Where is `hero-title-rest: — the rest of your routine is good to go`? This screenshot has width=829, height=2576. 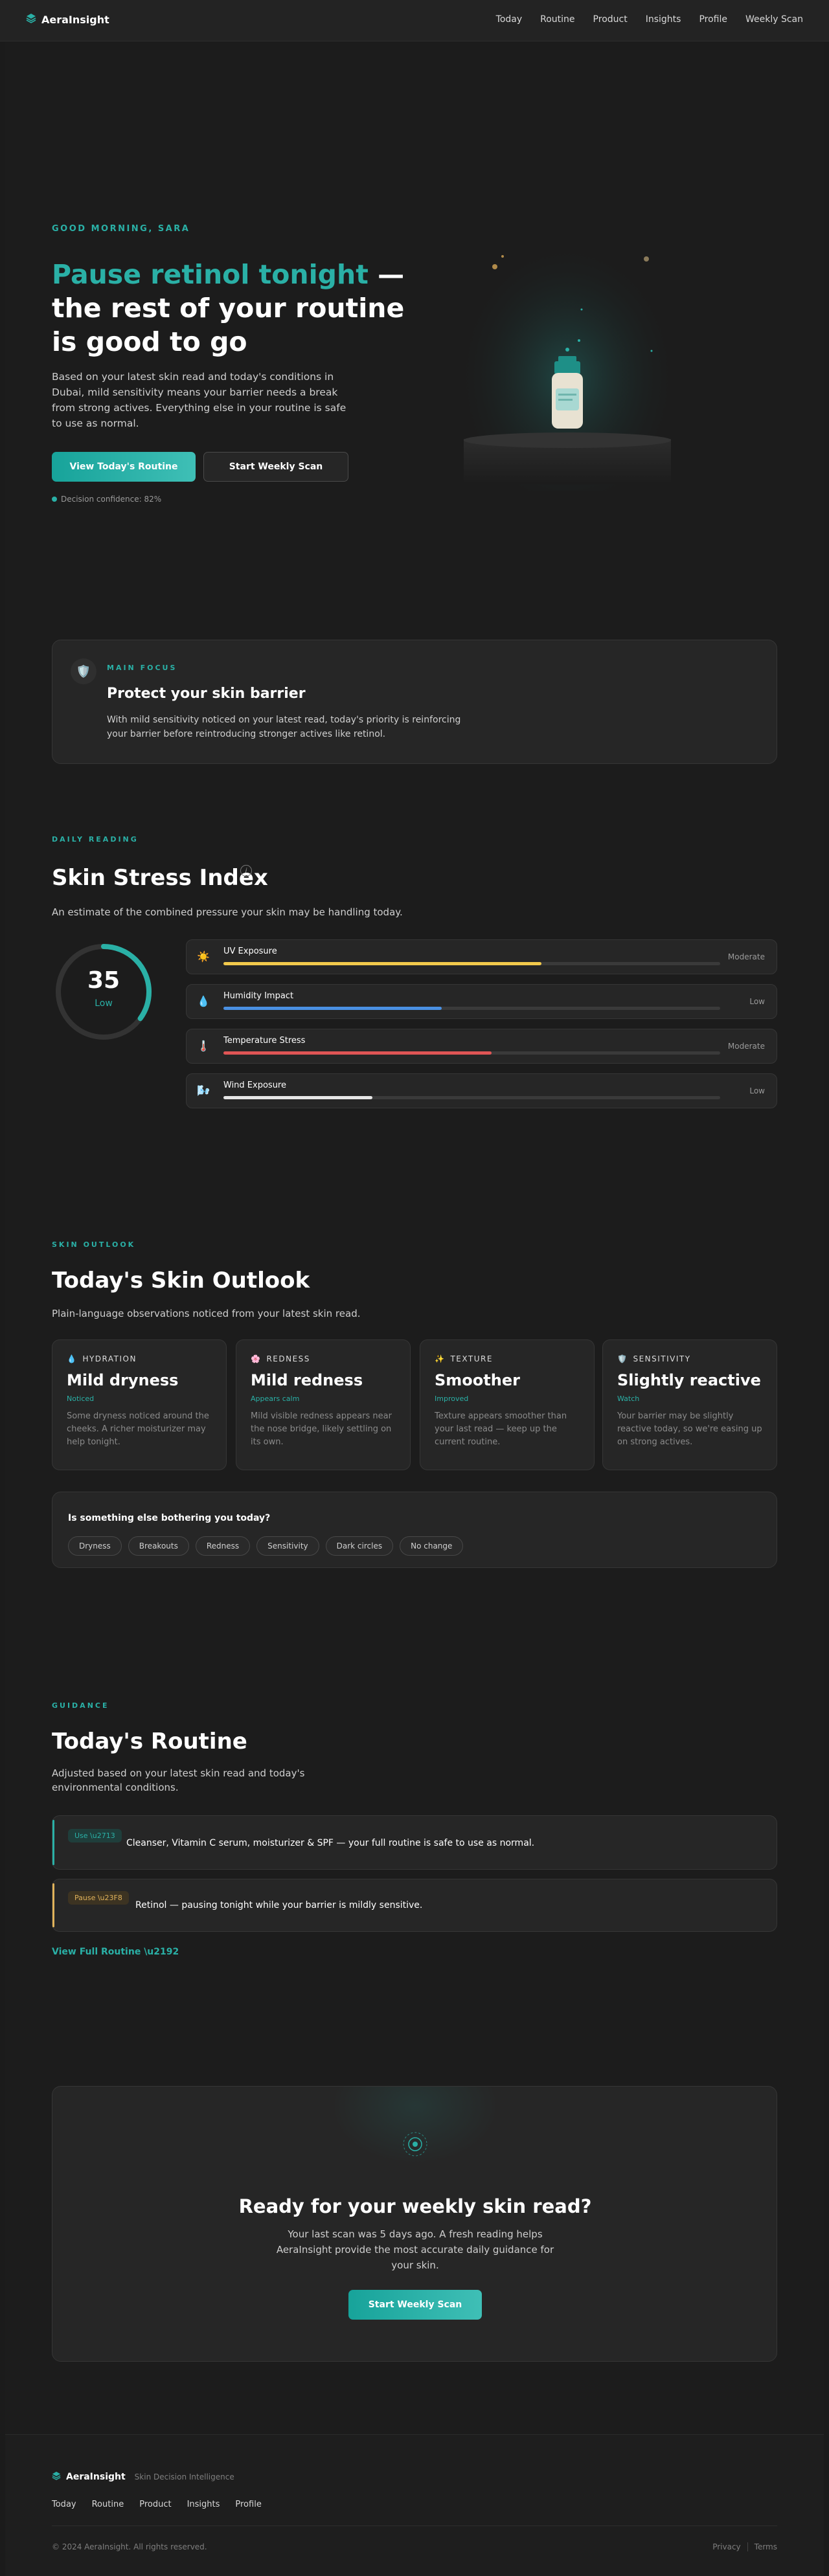
hero-title-rest: — the rest of your routine is good to go is located at coordinates (229, 308).